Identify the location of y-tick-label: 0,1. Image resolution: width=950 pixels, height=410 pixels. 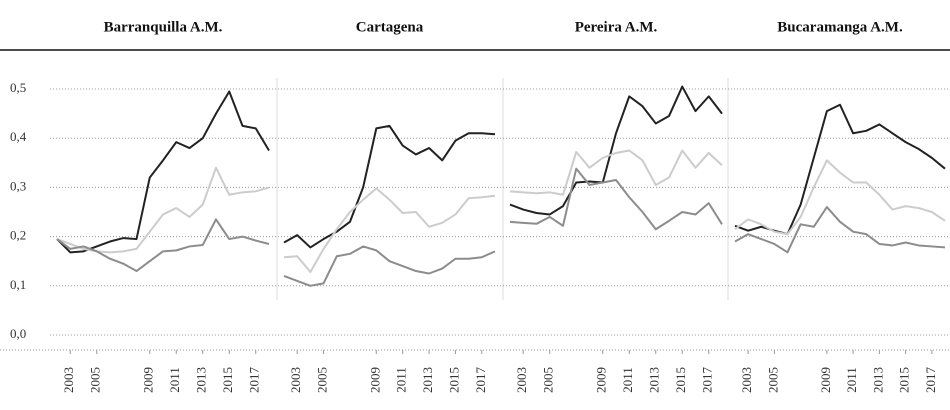
(18, 284).